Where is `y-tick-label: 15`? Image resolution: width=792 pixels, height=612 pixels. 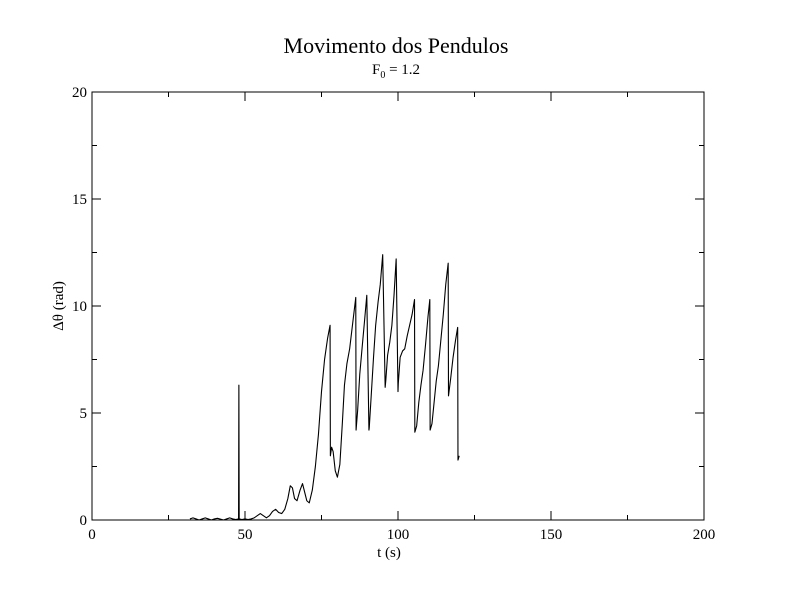 y-tick-label: 15 is located at coordinates (79, 200).